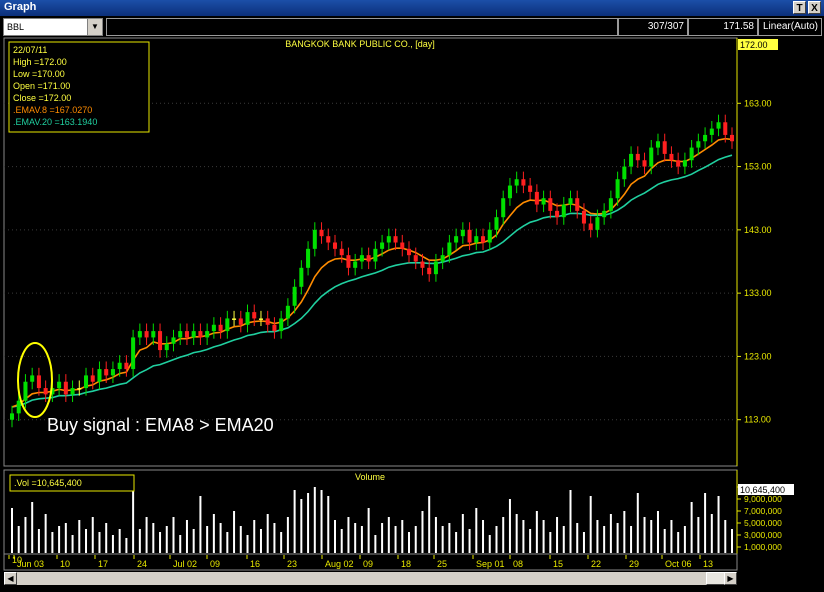 The width and height of the screenshot is (824, 592). What do you see at coordinates (730, 578) in the screenshot?
I see `scroll-right-arrow-icon: ▶` at bounding box center [730, 578].